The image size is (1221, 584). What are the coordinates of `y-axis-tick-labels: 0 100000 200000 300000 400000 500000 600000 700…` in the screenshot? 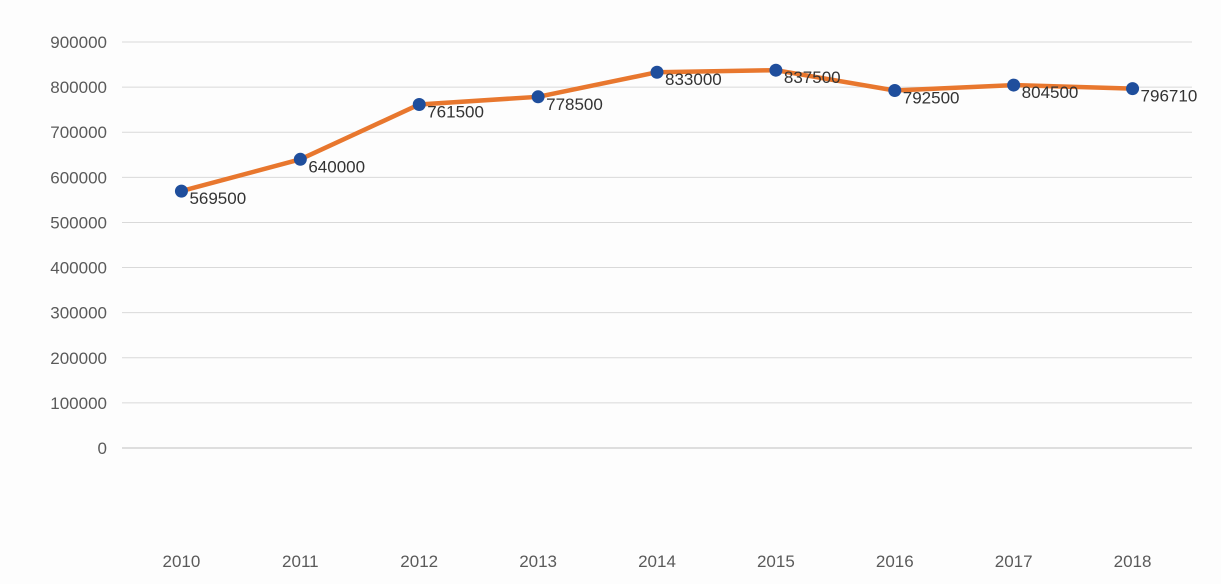 It's located at (78, 245).